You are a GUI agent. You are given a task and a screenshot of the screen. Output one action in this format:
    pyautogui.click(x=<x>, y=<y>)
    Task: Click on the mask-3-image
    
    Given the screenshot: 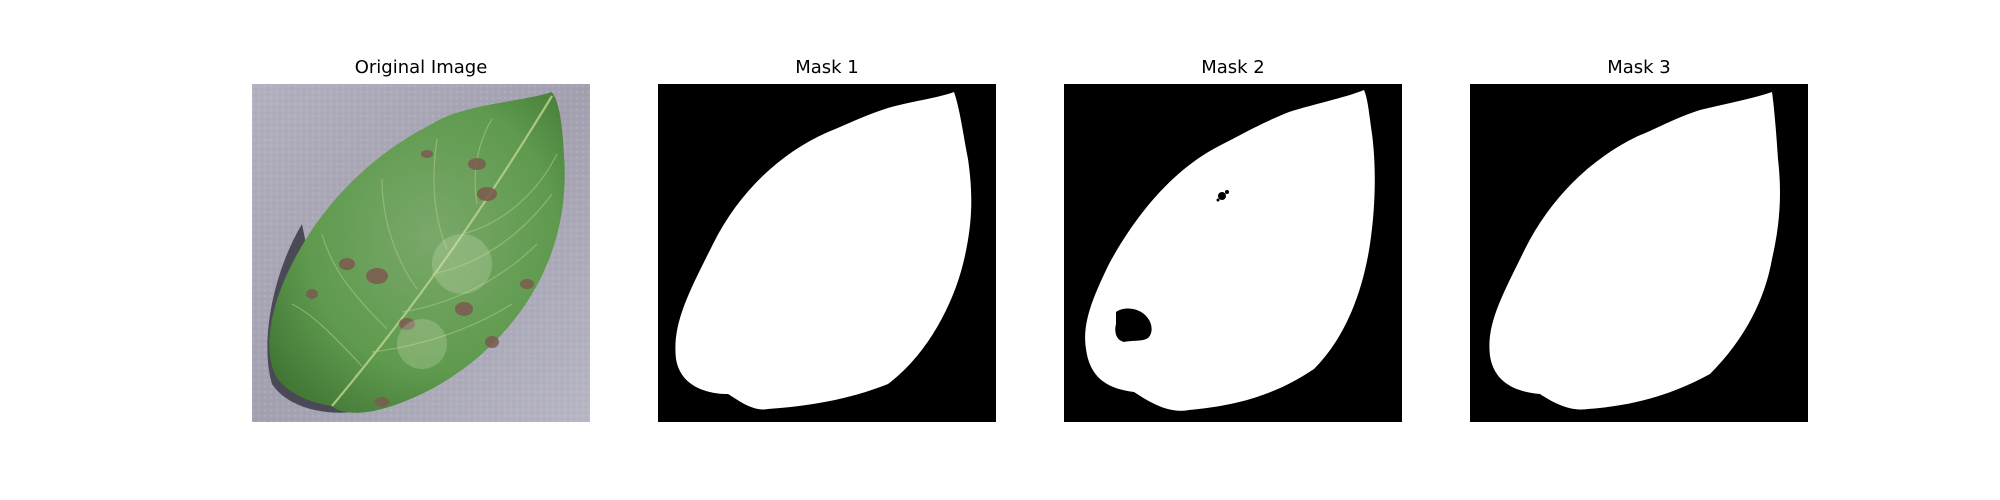 What is the action you would take?
    pyautogui.click(x=1639, y=253)
    